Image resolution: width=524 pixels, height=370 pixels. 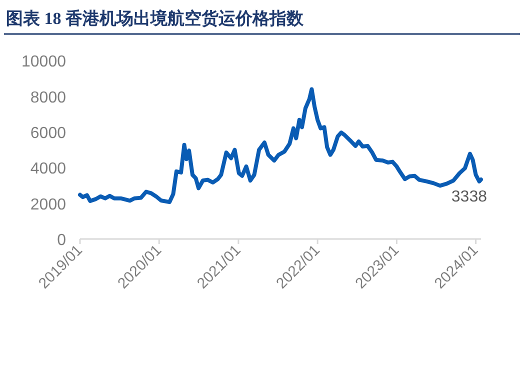 I want to click on y-tick-label: 2000, so click(x=48, y=205).